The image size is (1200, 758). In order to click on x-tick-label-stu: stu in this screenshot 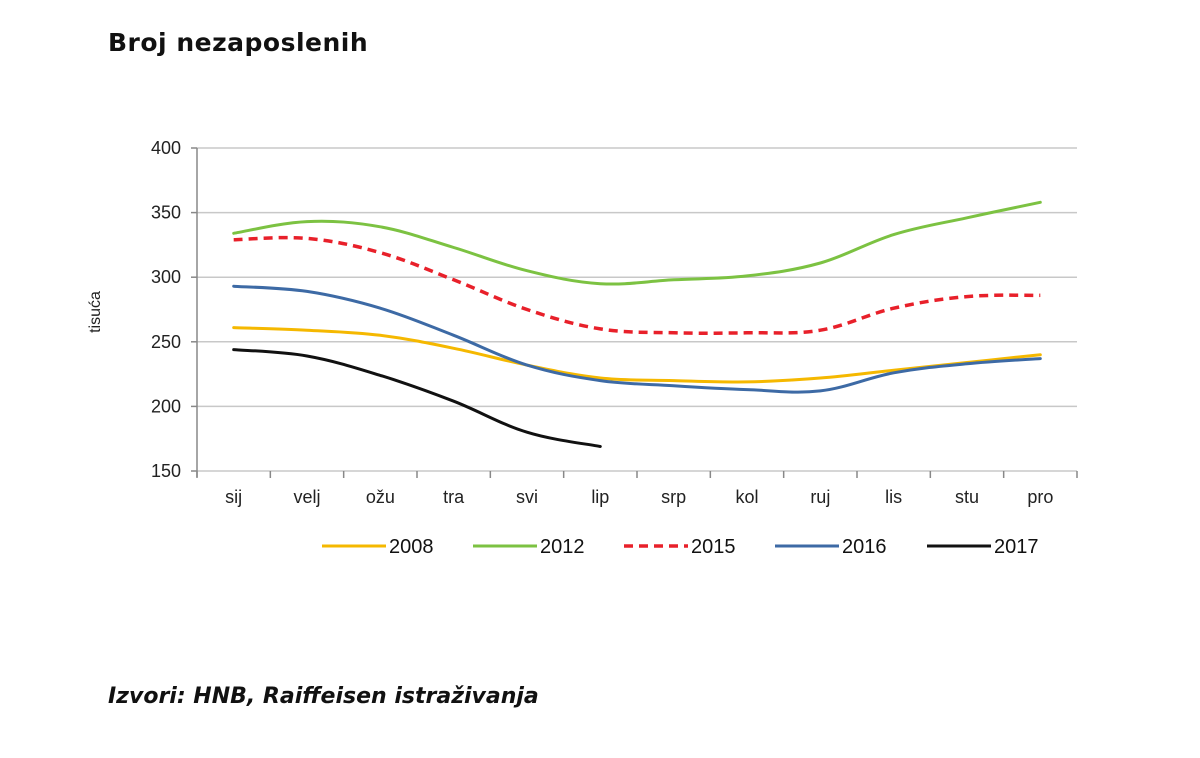, I will do `click(967, 497)`.